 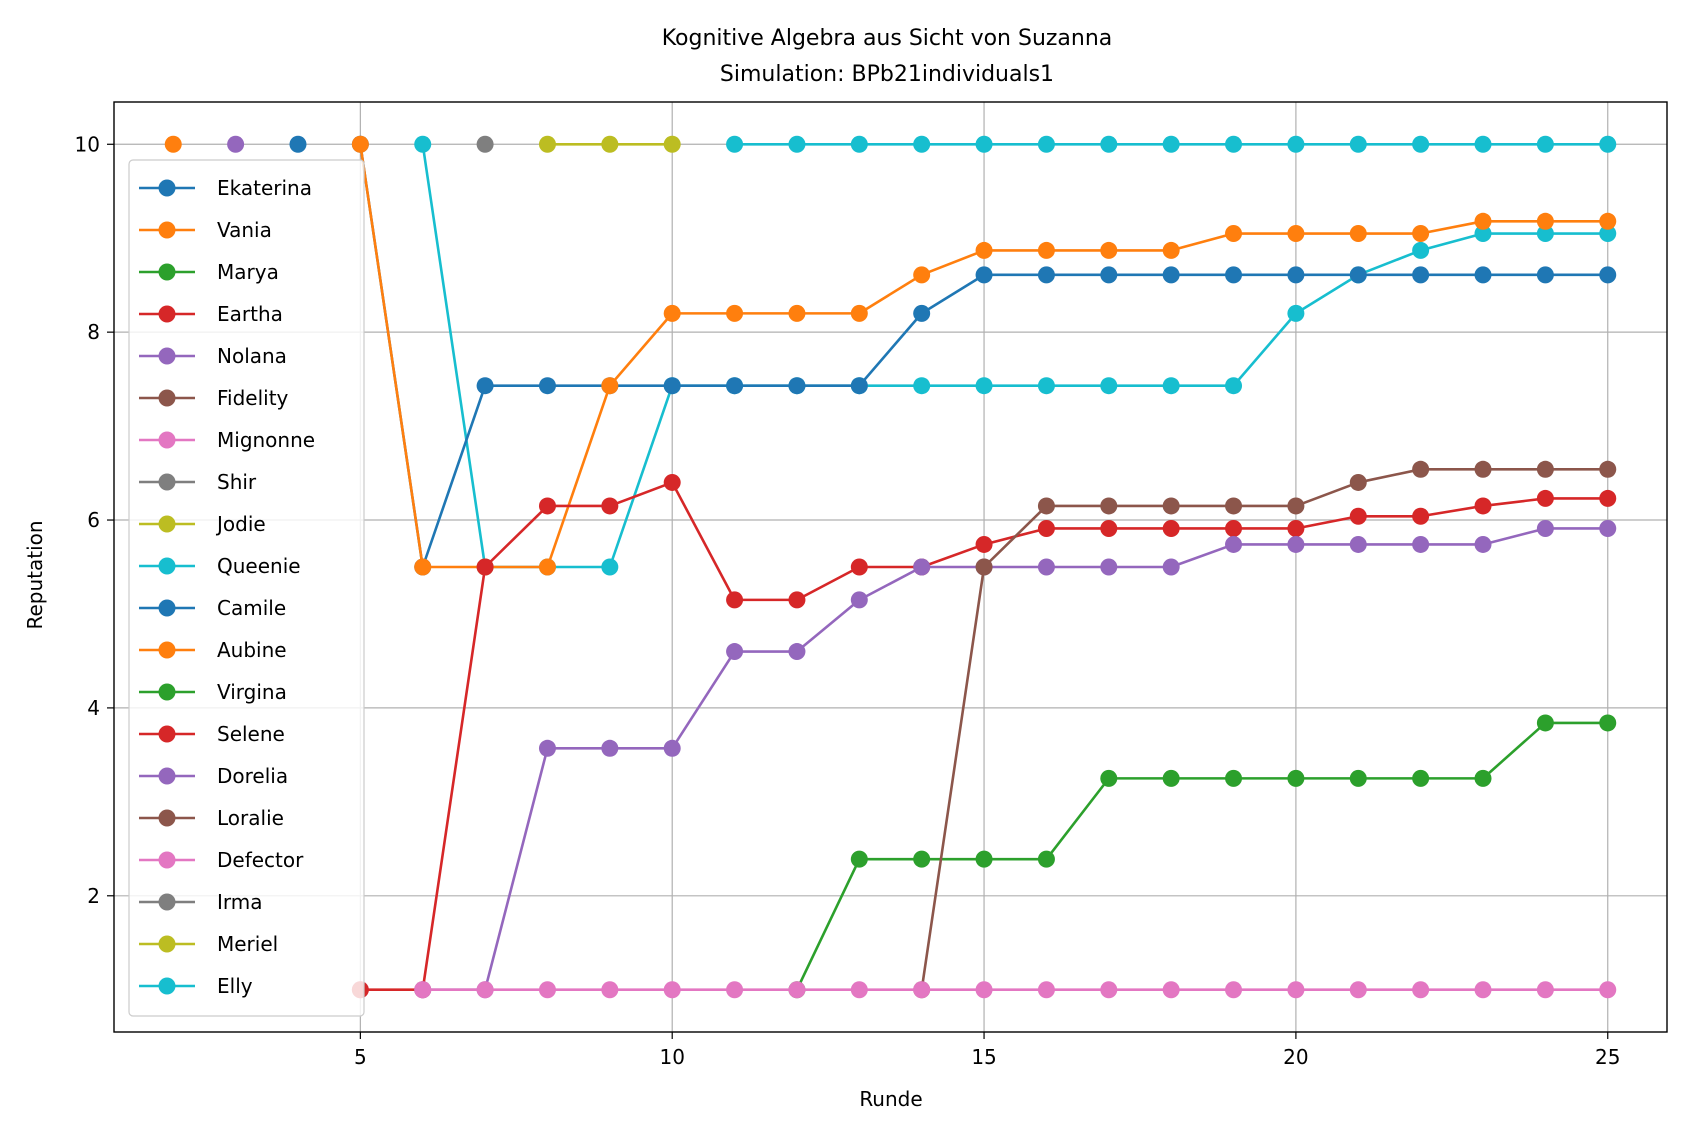 What do you see at coordinates (298, 144) in the screenshot?
I see `series-ekaterina` at bounding box center [298, 144].